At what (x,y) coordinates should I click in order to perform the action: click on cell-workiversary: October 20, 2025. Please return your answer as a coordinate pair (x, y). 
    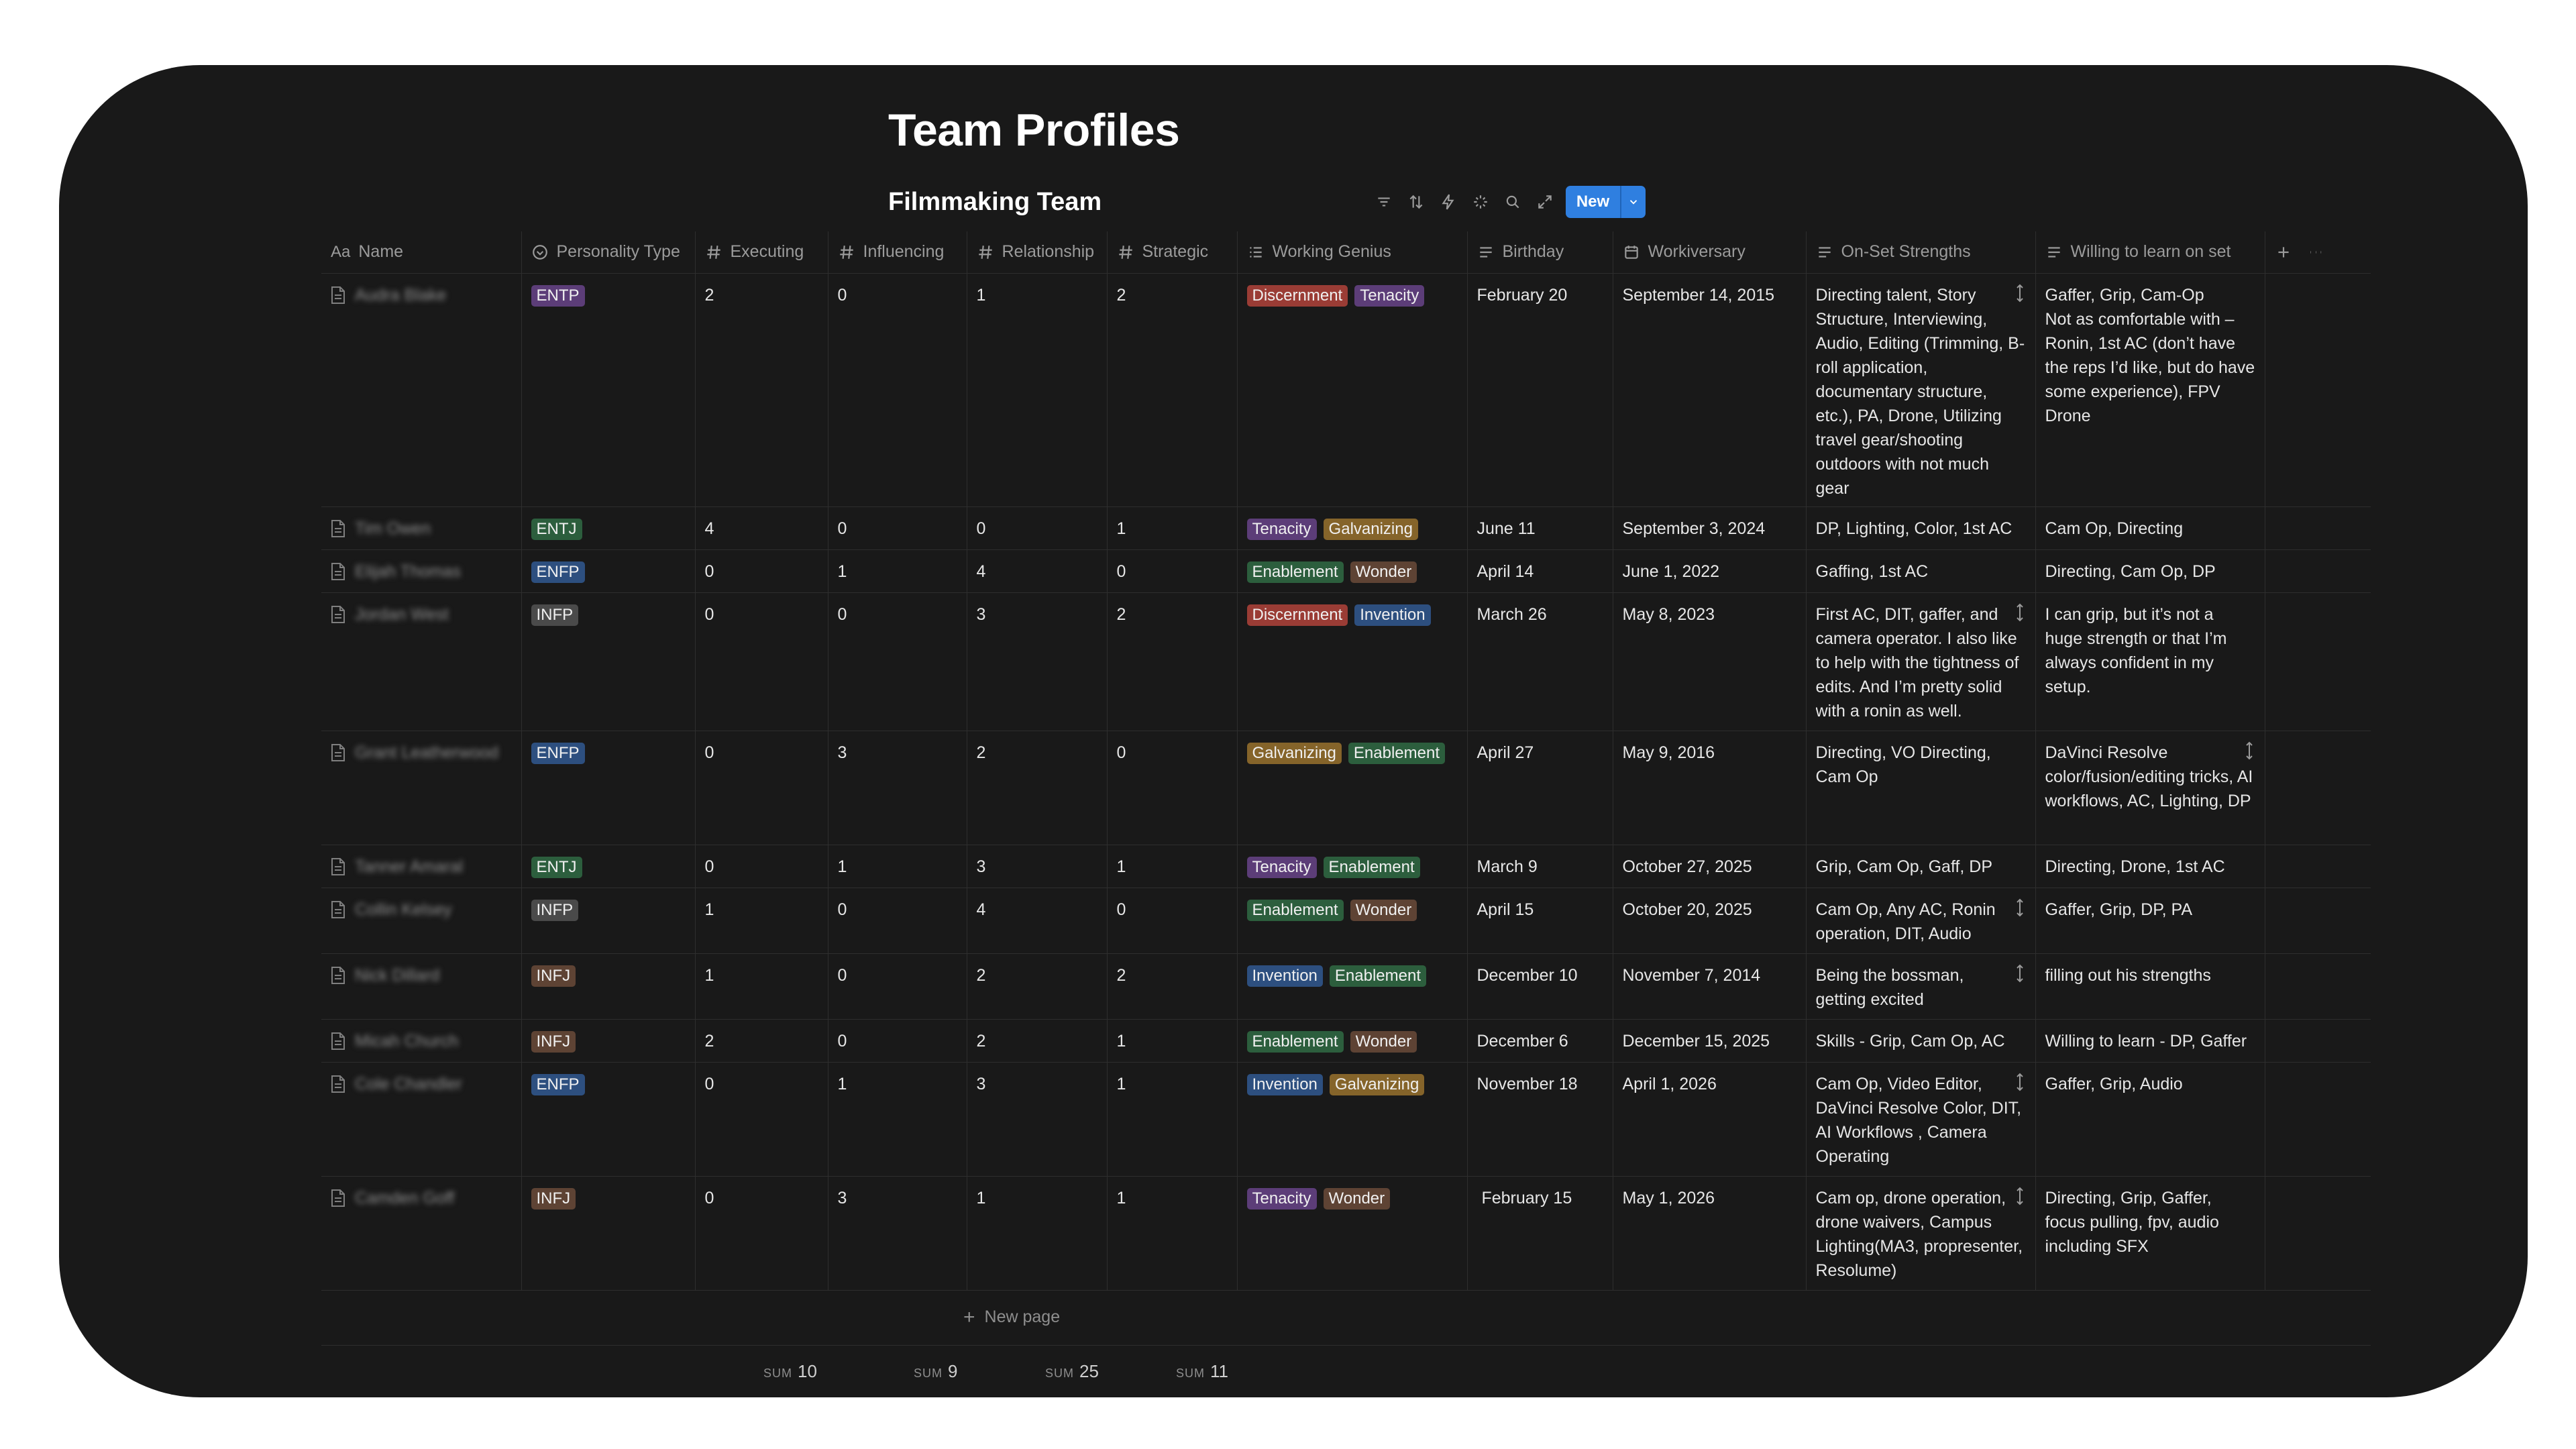
    Looking at the image, I should click on (1710, 921).